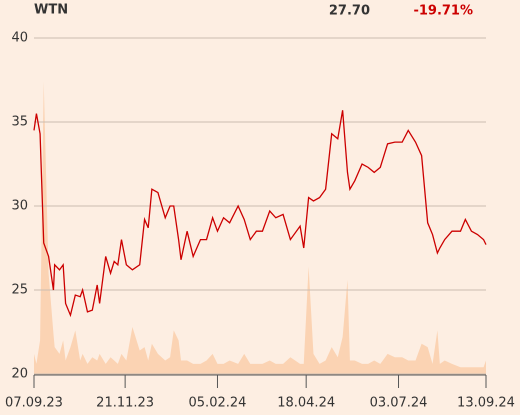 Image resolution: width=520 pixels, height=415 pixels. What do you see at coordinates (19, 122) in the screenshot?
I see `y-tick-label: 35` at bounding box center [19, 122].